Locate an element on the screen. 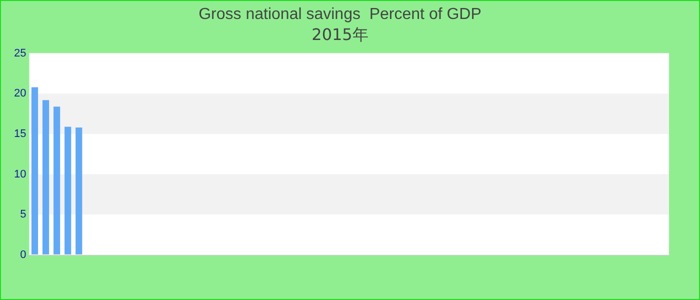  y-tick-label: 25 is located at coordinates (20, 53).